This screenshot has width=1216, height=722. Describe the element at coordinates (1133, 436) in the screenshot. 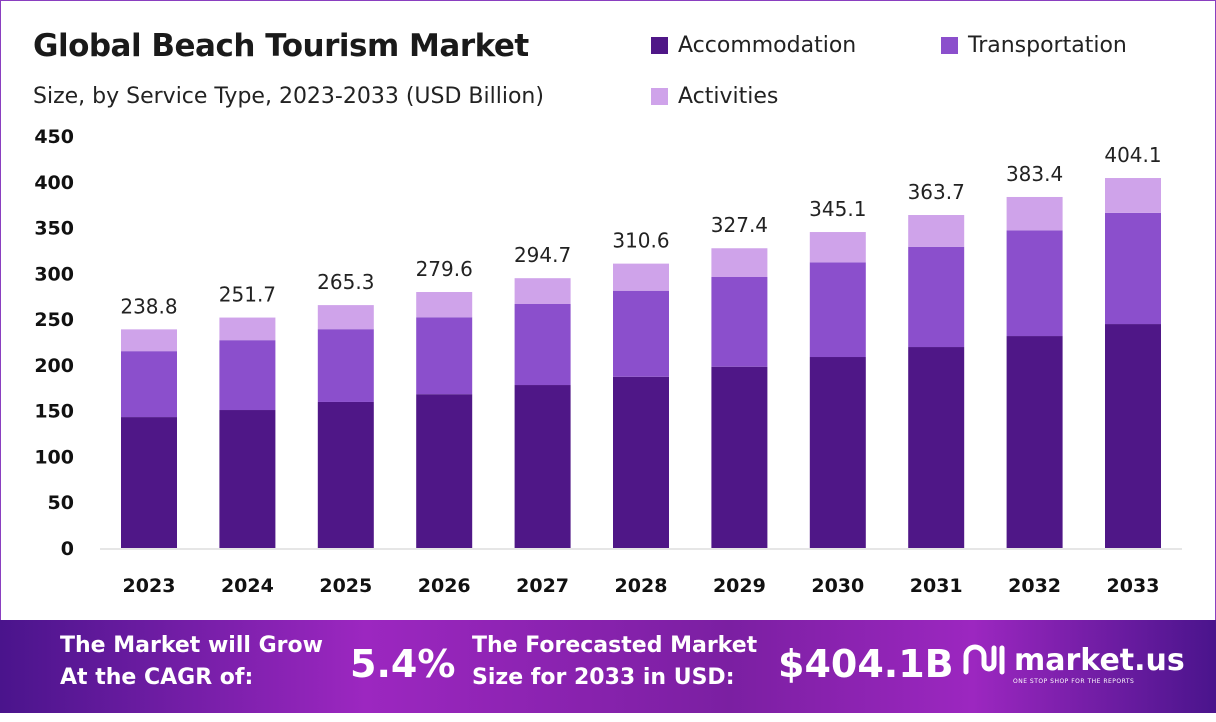

I see `bar-segment-accommodation-2033` at that location.